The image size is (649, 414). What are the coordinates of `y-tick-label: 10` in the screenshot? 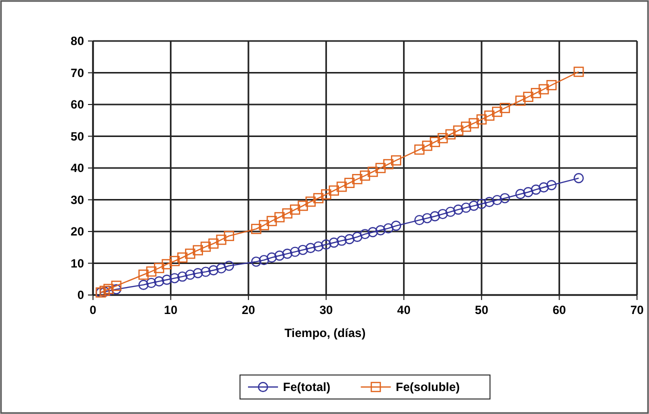 It's located at (77, 263).